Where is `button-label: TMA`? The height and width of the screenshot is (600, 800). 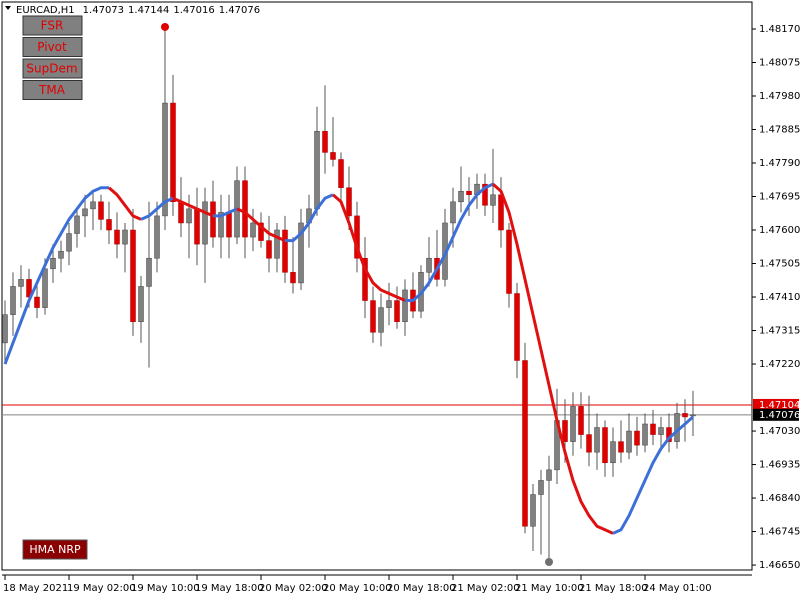
button-label: TMA is located at coordinates (52, 90).